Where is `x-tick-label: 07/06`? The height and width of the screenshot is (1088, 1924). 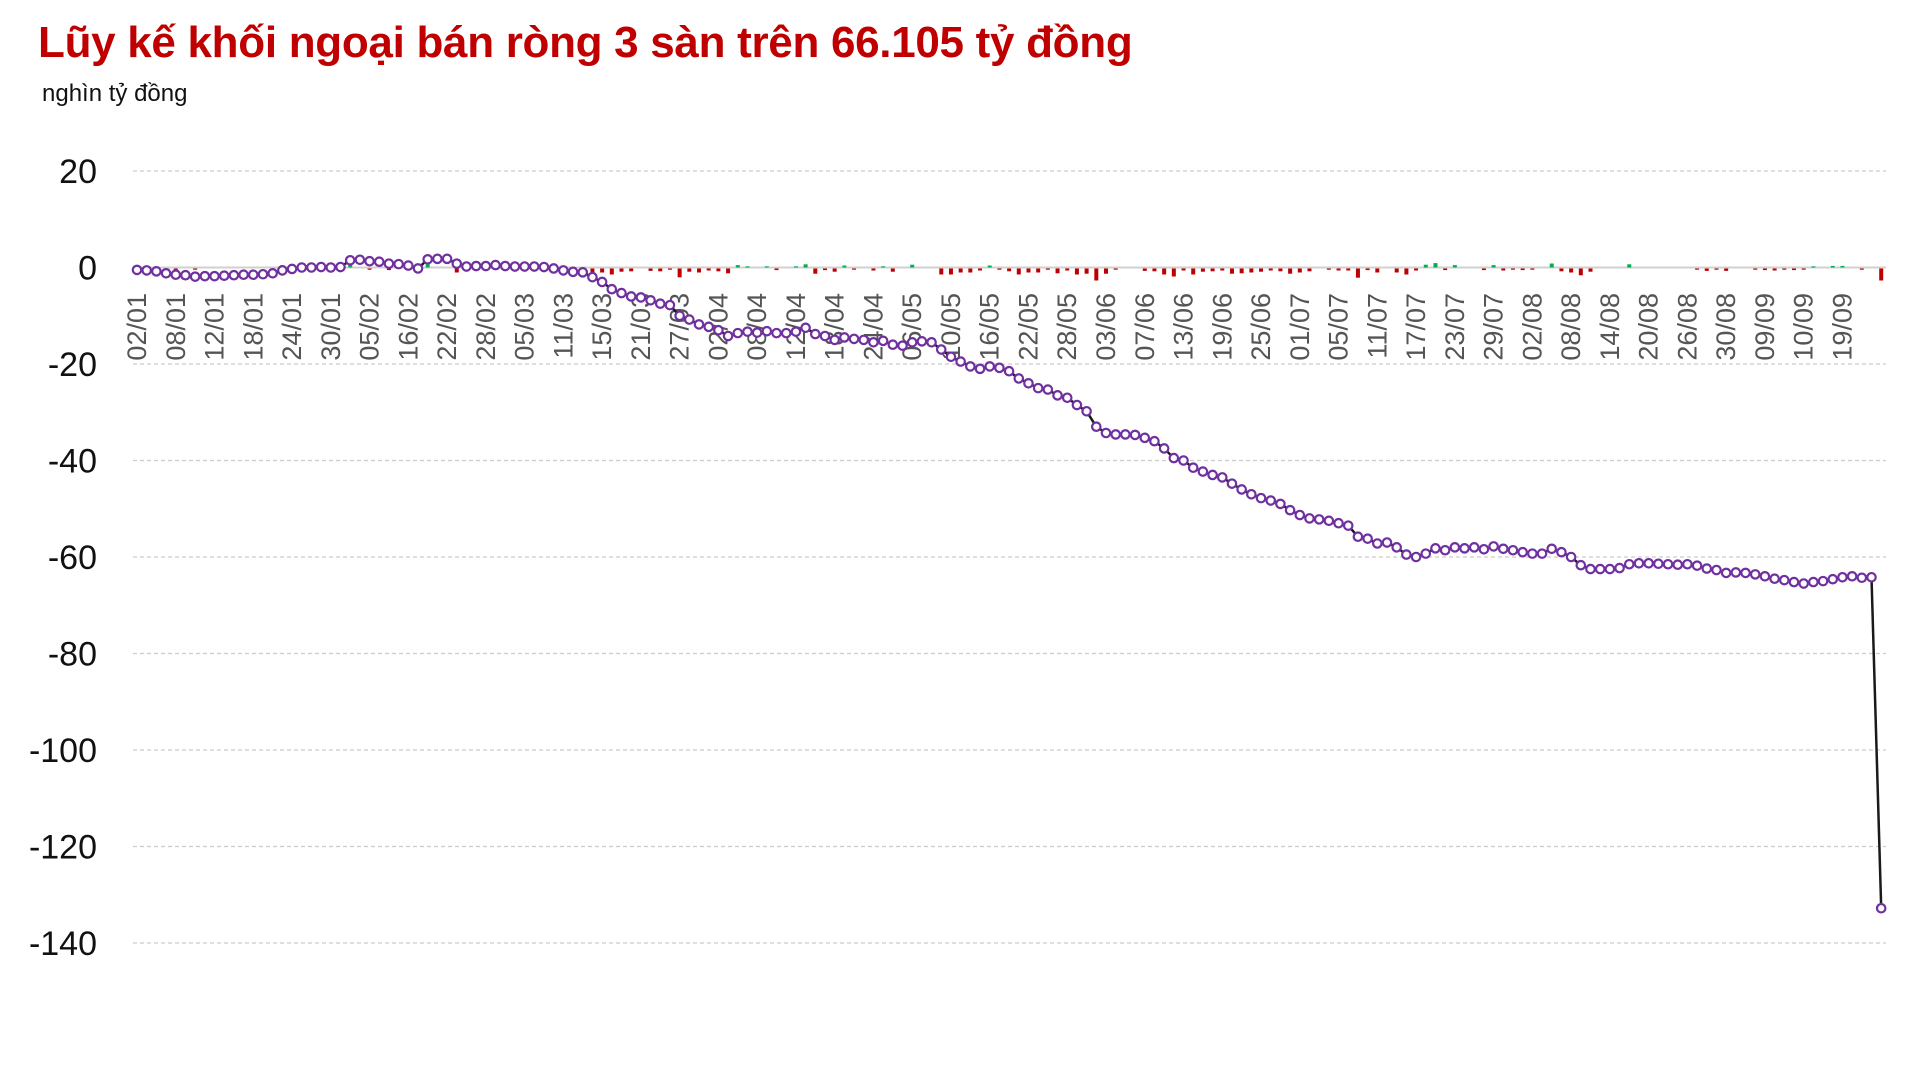
x-tick-label: 07/06 is located at coordinates (1145, 327).